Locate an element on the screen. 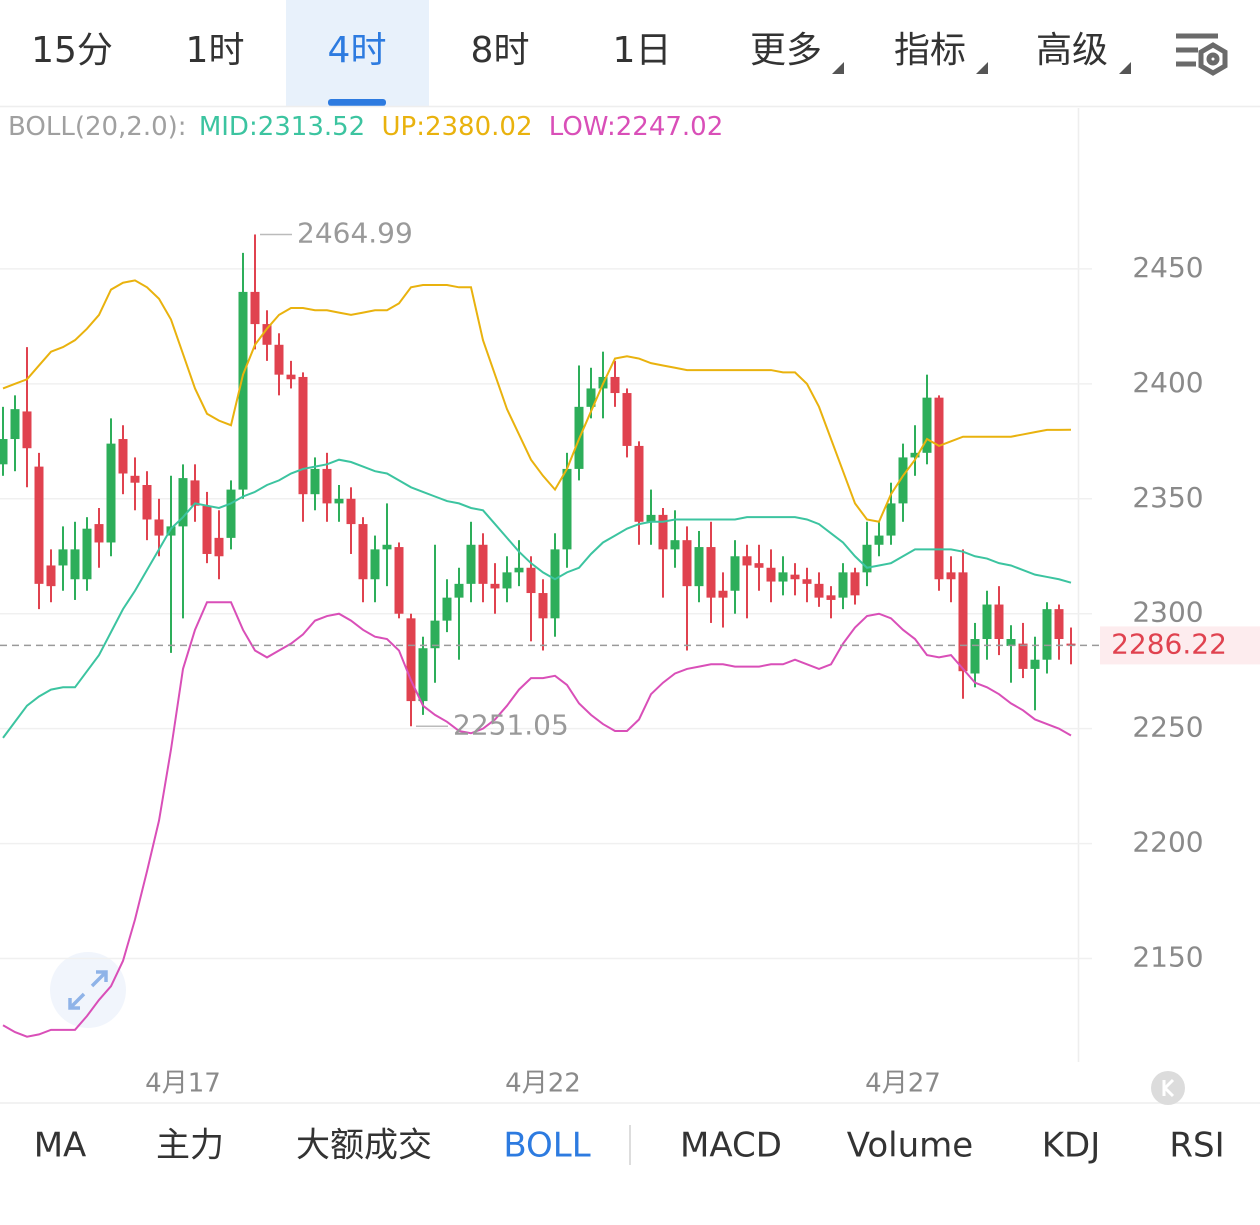  k-icon is located at coordinates (1168, 1088).